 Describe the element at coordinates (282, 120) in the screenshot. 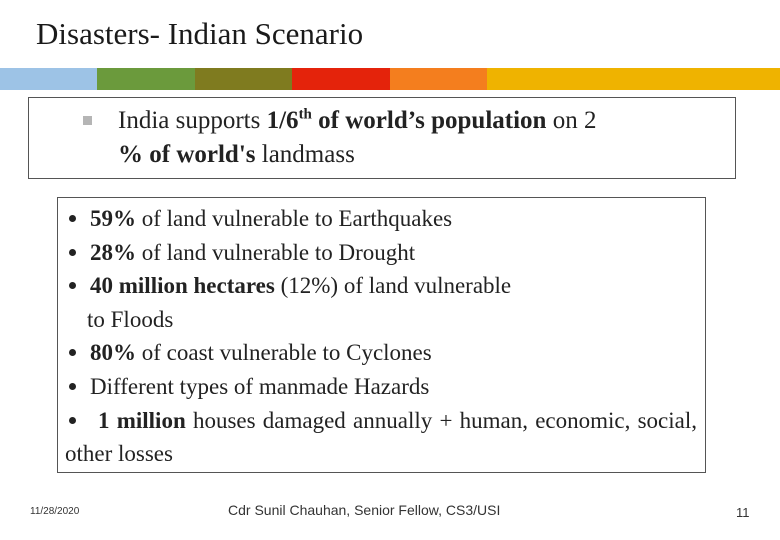

I see `text: 1/6` at that location.